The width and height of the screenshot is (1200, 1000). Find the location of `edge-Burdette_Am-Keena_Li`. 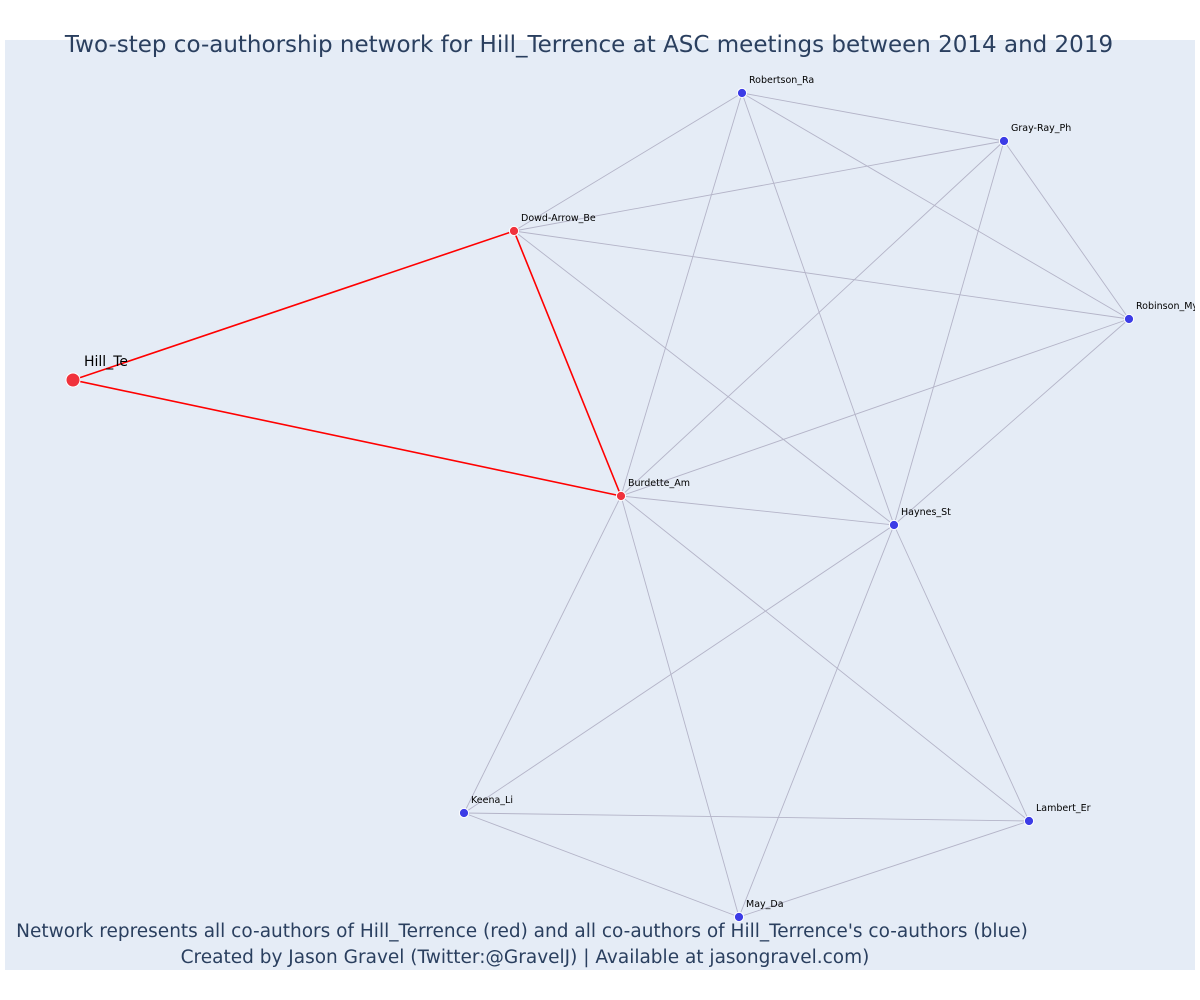

edge-Burdette_Am-Keena_Li is located at coordinates (542, 654).